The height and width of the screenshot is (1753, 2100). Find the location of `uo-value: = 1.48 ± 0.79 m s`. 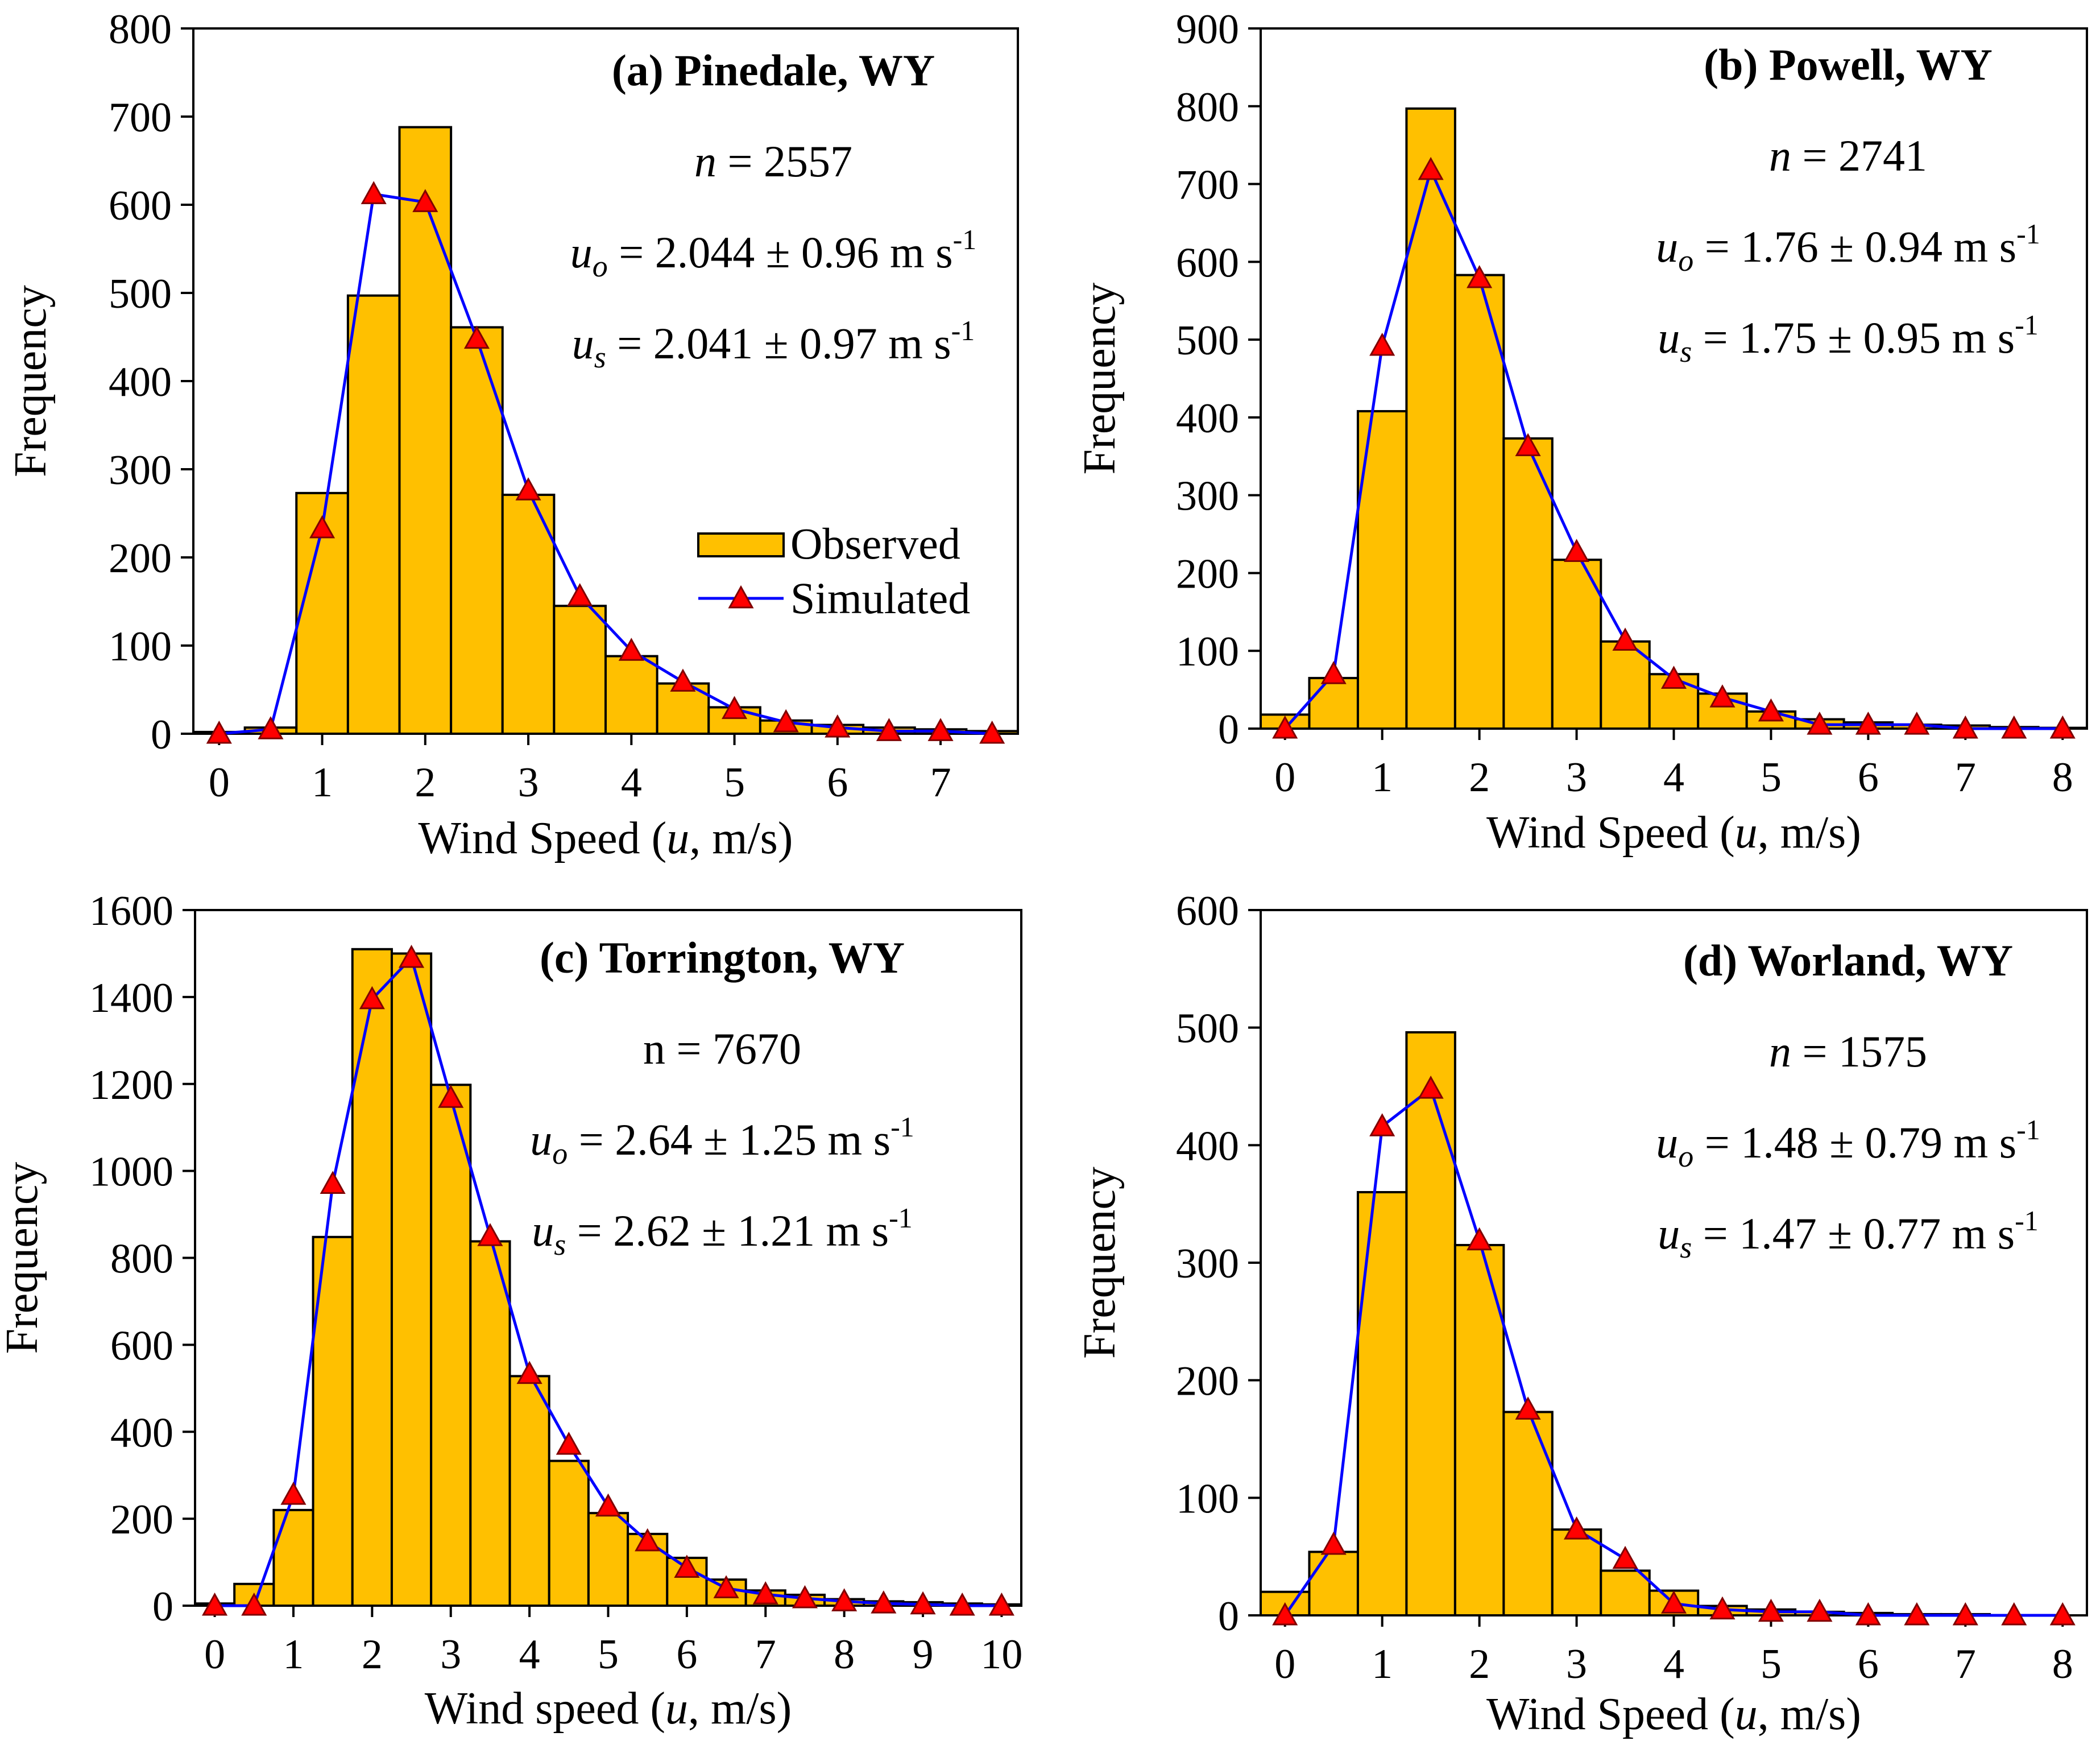

uo-value: = 1.48 ± 0.79 m s is located at coordinates (1854, 1142).